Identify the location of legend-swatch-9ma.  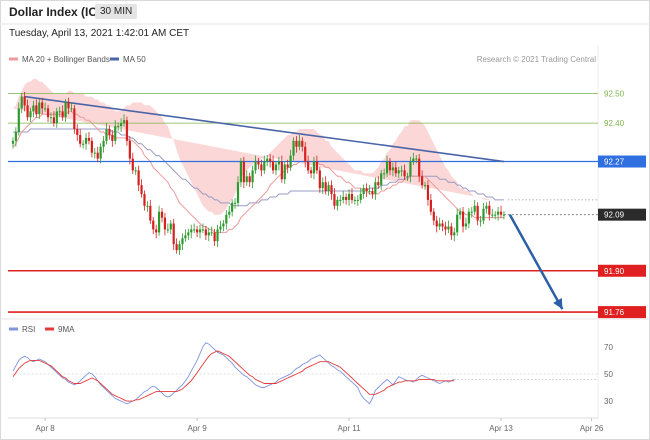
(49, 329).